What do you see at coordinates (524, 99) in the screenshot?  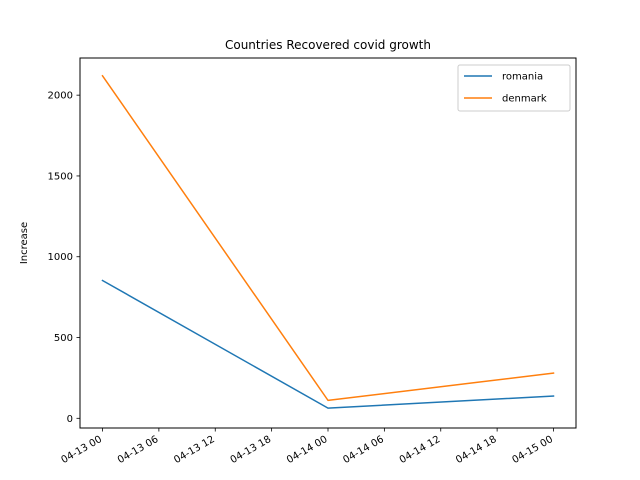 I see `legend-label-denmark: denmark` at bounding box center [524, 99].